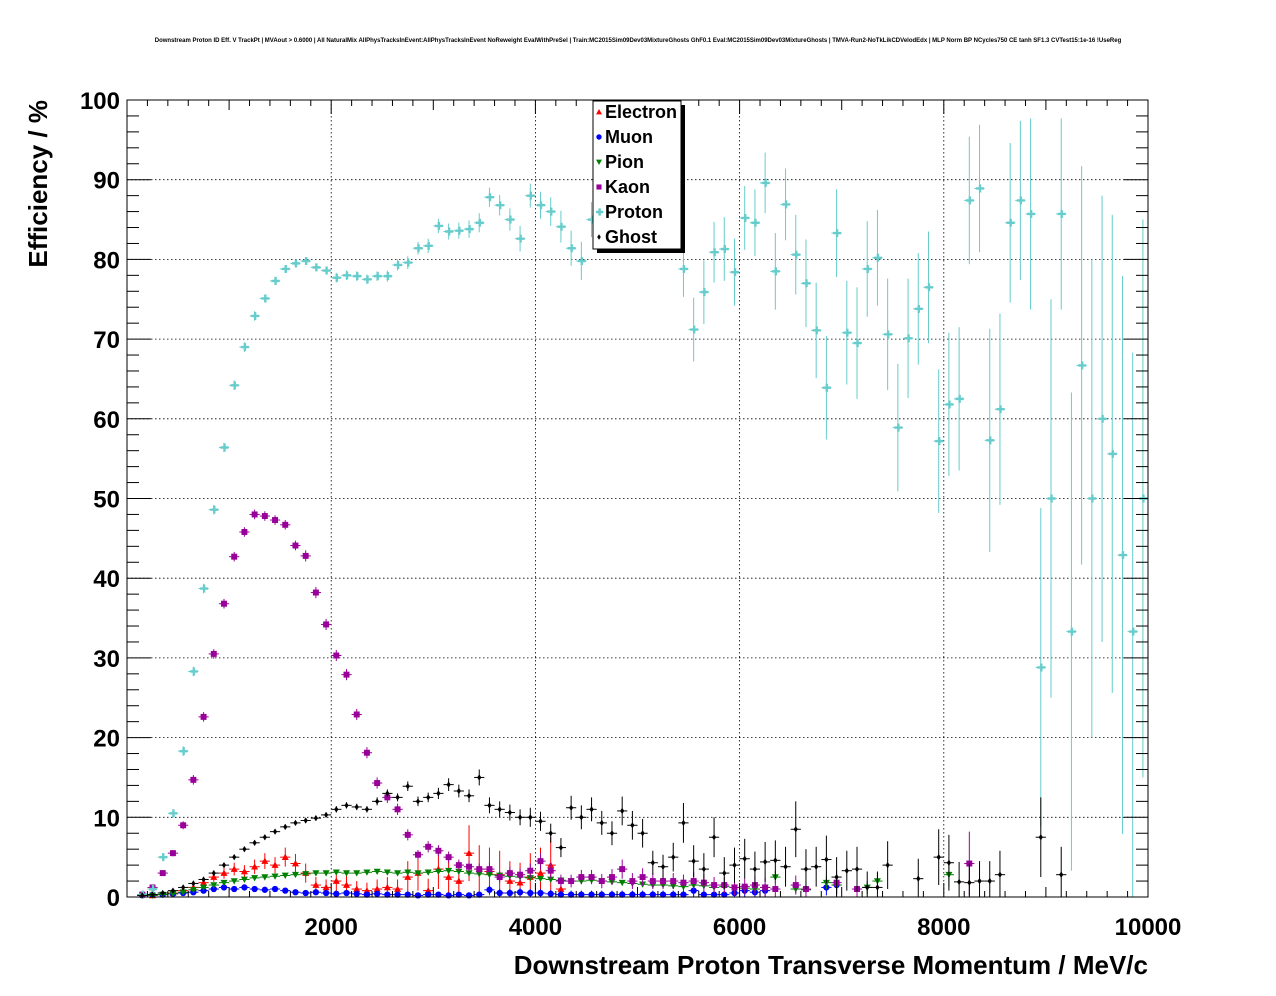 This screenshot has height=996, width=1276. Describe the element at coordinates (631, 237) in the screenshot. I see `legend-label: Ghost` at that location.